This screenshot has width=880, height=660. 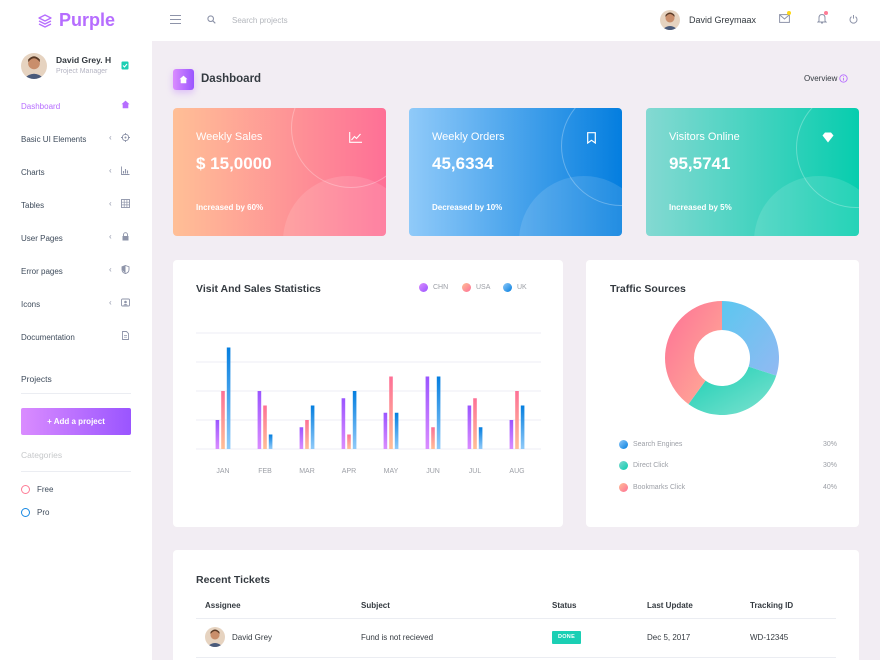 What do you see at coordinates (769, 637) in the screenshot?
I see `ticket-tracking-id: WD-12345` at bounding box center [769, 637].